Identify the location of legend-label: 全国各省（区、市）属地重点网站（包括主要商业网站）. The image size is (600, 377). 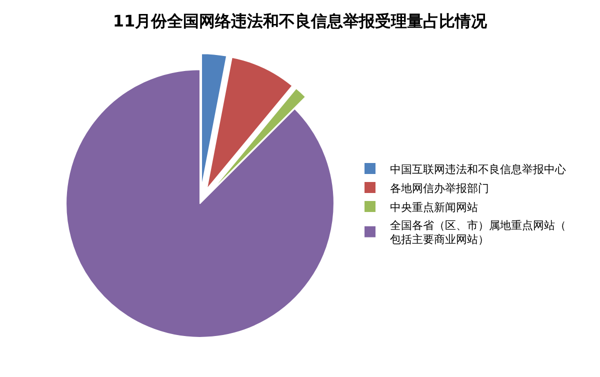
(478, 232).